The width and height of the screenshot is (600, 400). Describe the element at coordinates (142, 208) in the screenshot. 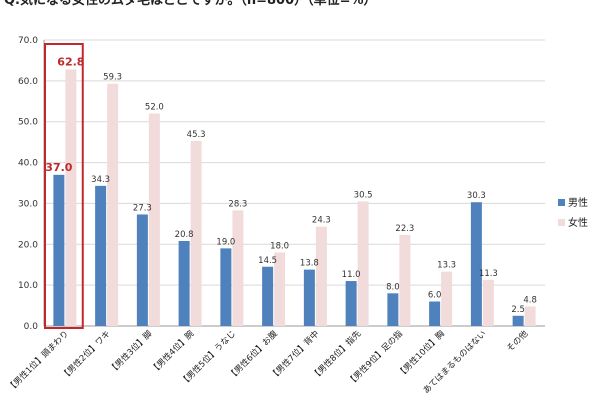

I see `value-label-male: 27.3` at that location.